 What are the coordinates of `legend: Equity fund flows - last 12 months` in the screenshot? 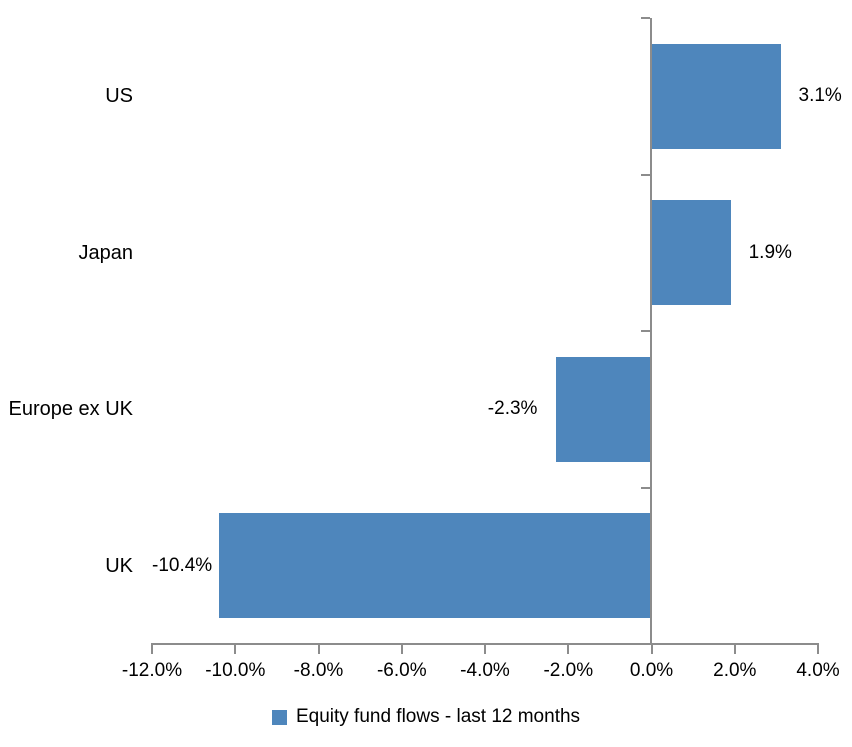 It's located at (426, 717).